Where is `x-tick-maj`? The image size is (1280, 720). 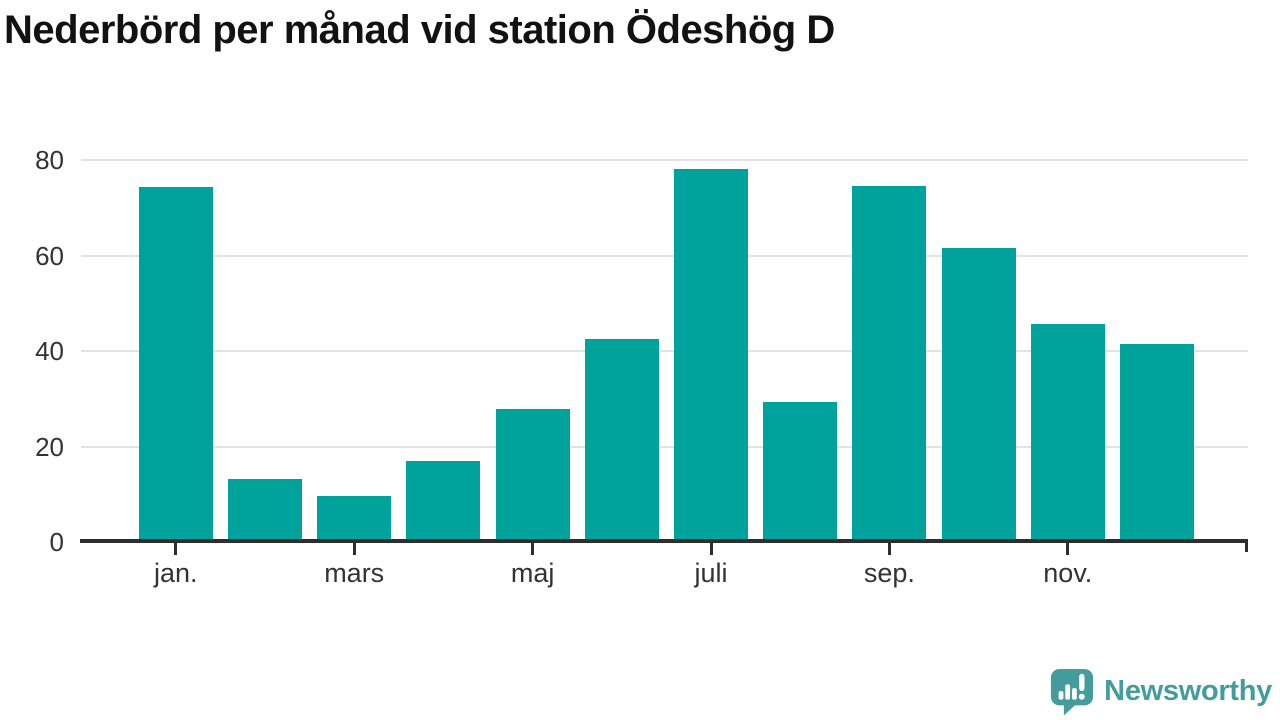 x-tick-maj is located at coordinates (533, 549).